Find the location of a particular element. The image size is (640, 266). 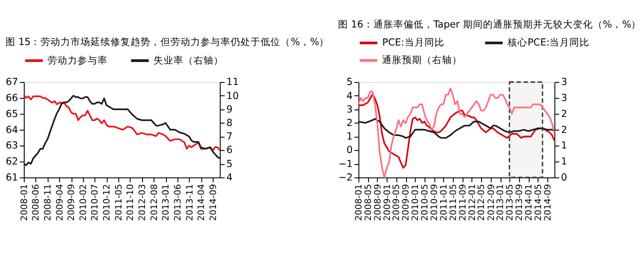

y-tick-label: 5 is located at coordinates (349, 82).